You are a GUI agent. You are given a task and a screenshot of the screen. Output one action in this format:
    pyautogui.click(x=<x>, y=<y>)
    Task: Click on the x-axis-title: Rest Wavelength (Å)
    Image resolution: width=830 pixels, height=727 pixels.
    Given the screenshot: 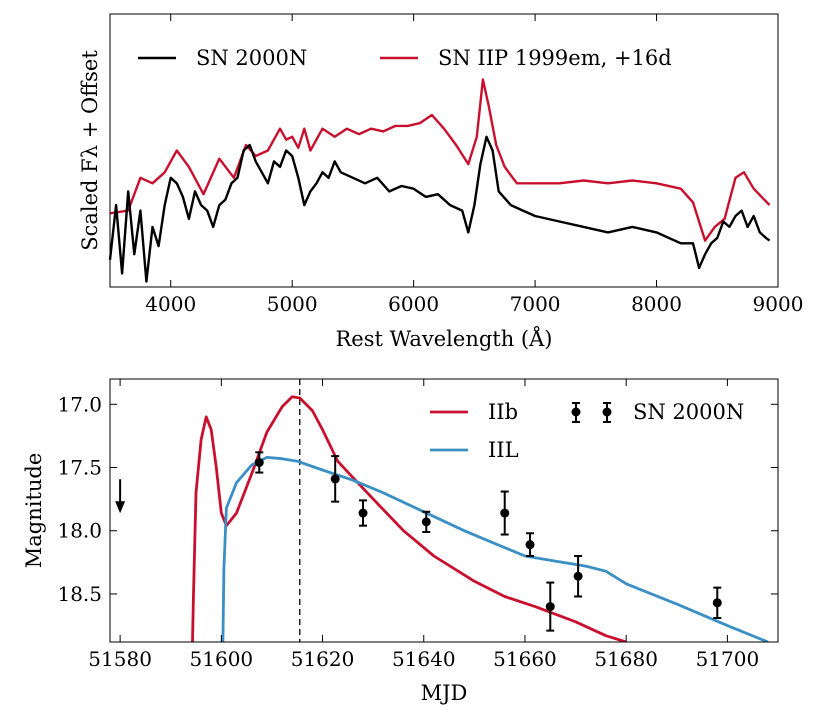 What is the action you would take?
    pyautogui.click(x=443, y=338)
    